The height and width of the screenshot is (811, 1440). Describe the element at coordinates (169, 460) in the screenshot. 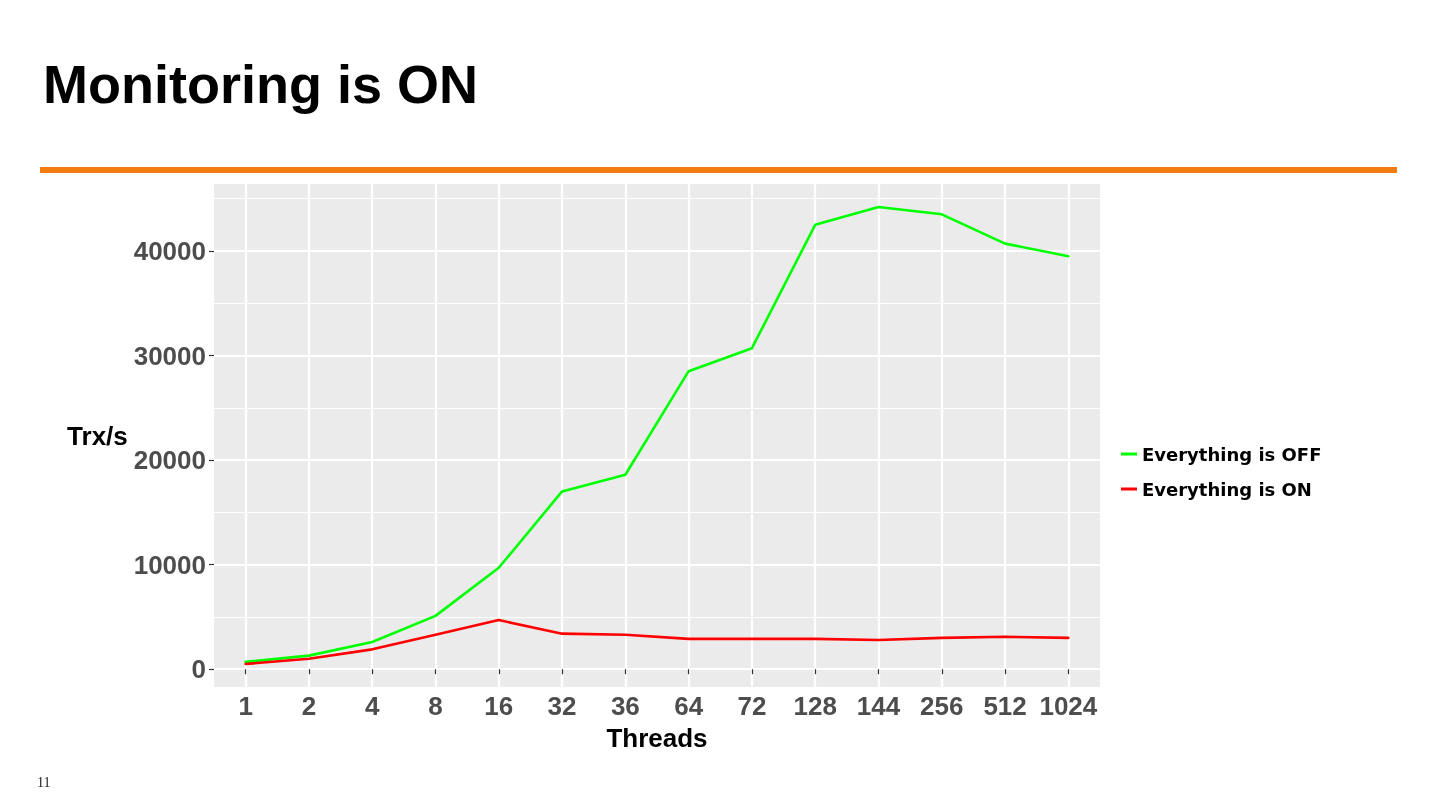

I see `y-tick-label: 20000` at that location.